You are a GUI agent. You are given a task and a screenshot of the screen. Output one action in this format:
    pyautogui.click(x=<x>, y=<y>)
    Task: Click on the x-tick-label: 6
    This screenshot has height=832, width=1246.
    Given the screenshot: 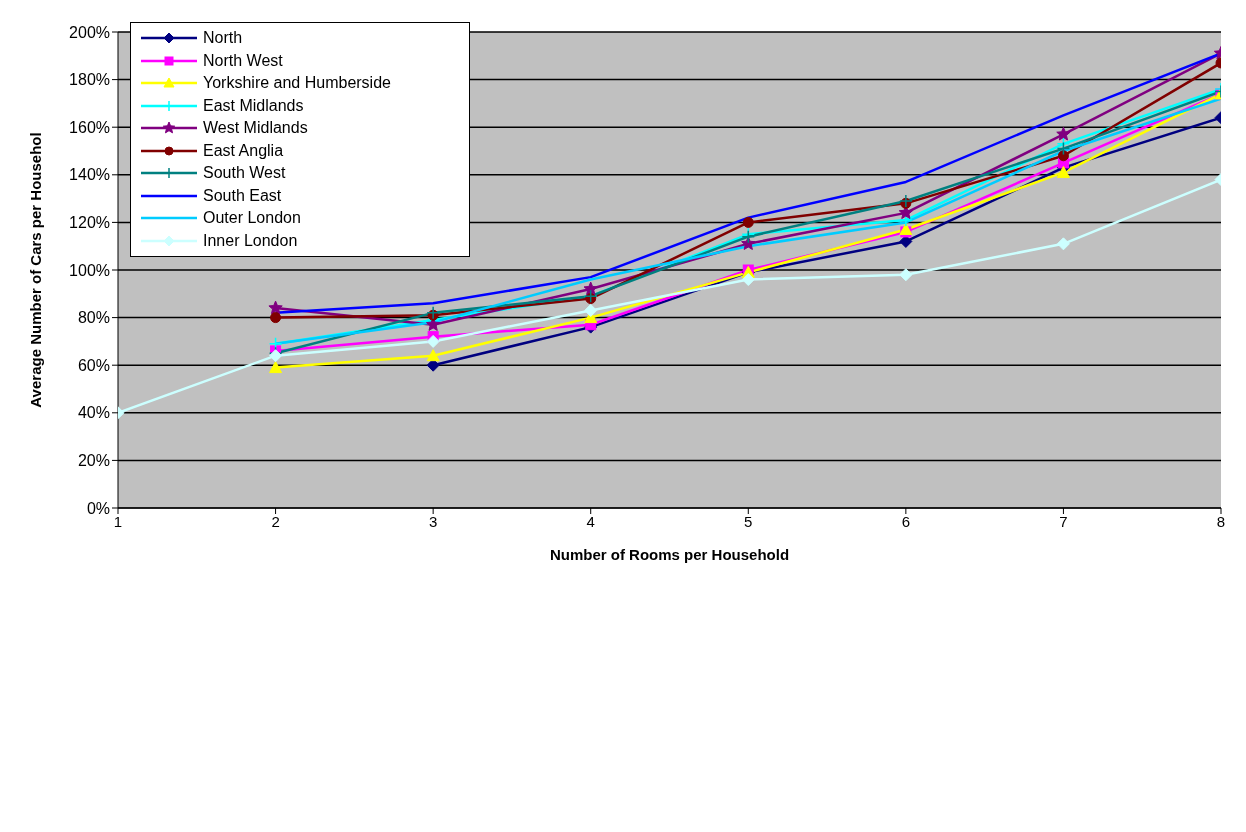 What is the action you would take?
    pyautogui.click(x=906, y=521)
    